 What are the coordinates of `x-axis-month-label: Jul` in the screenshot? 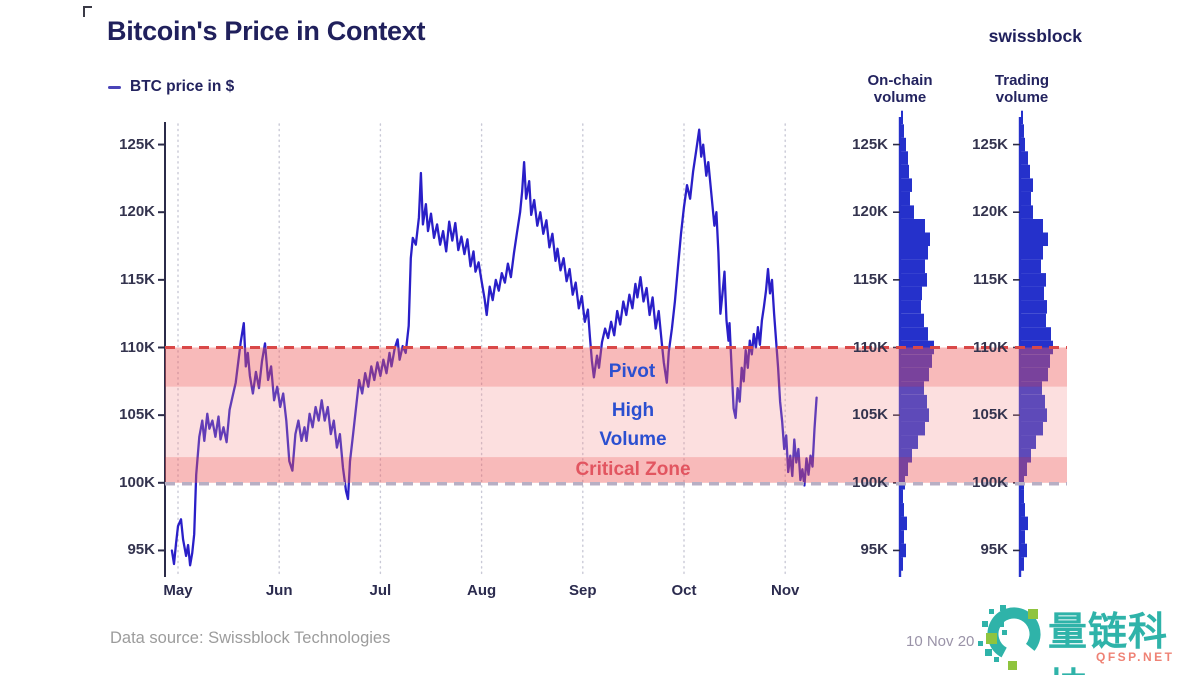 It's located at (380, 590).